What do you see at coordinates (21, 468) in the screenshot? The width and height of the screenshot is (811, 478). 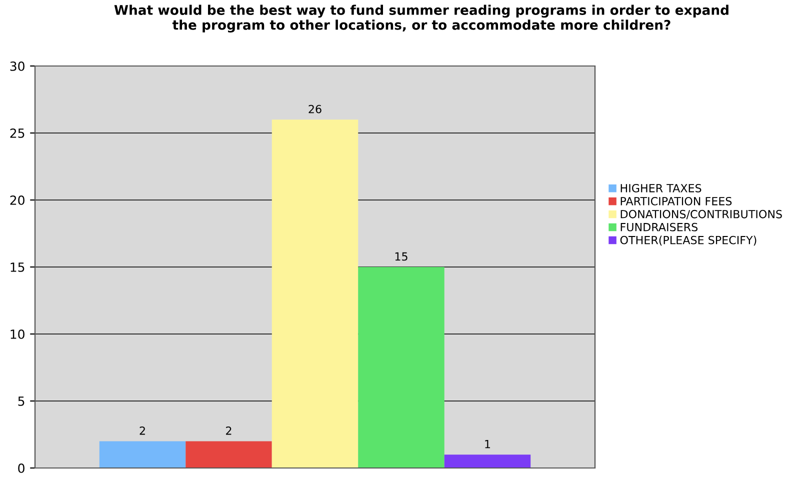 I see `y-tick-label: 0` at bounding box center [21, 468].